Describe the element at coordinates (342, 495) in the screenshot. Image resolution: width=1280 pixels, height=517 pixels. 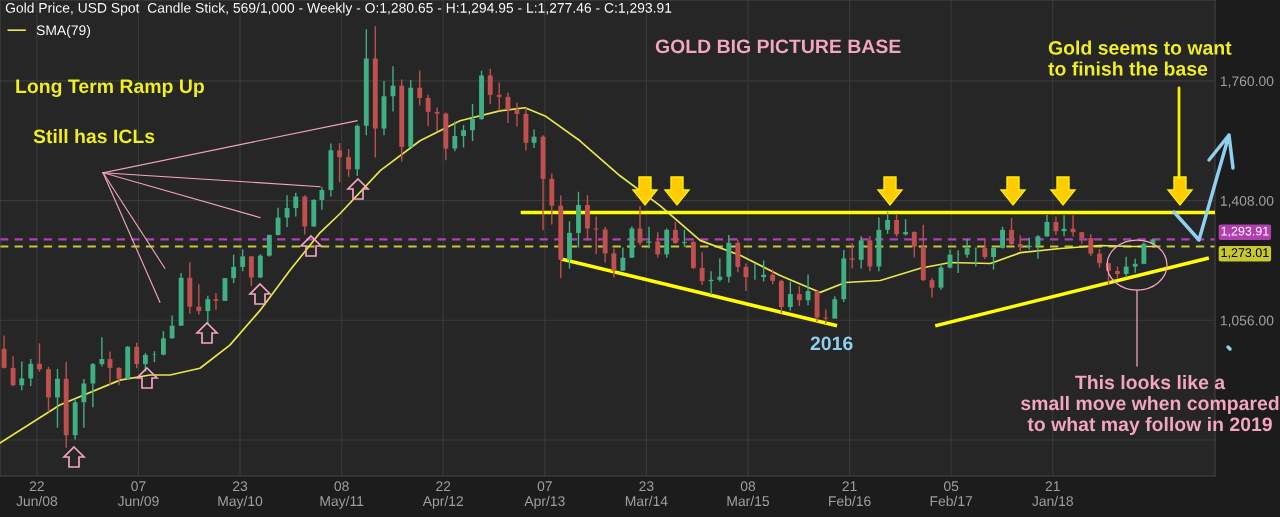
I see `x-tick-label: 08 May/11` at that location.